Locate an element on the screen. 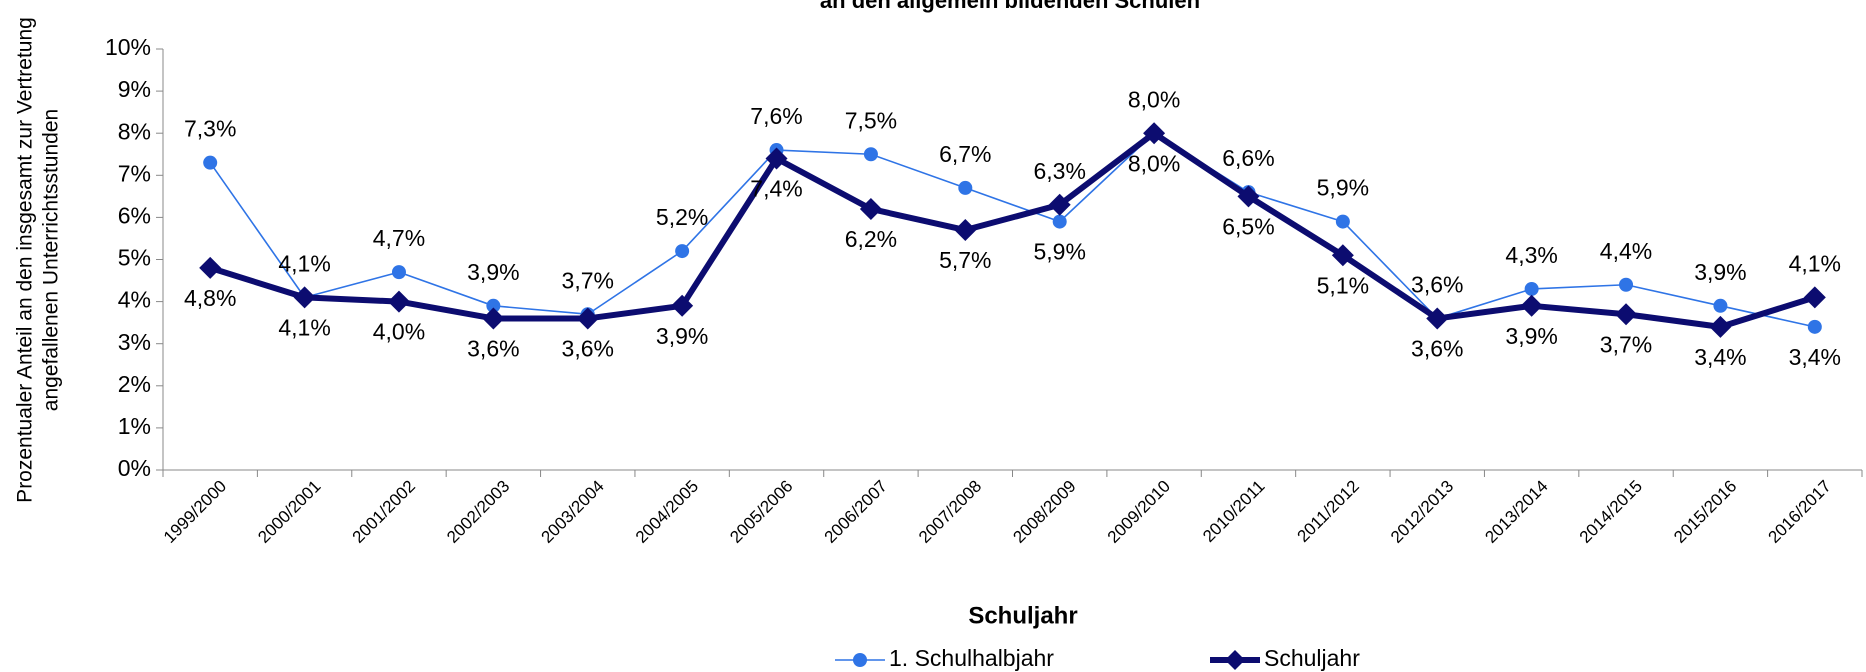 The width and height of the screenshot is (1866, 672). value-label: 4,0% is located at coordinates (399, 332).